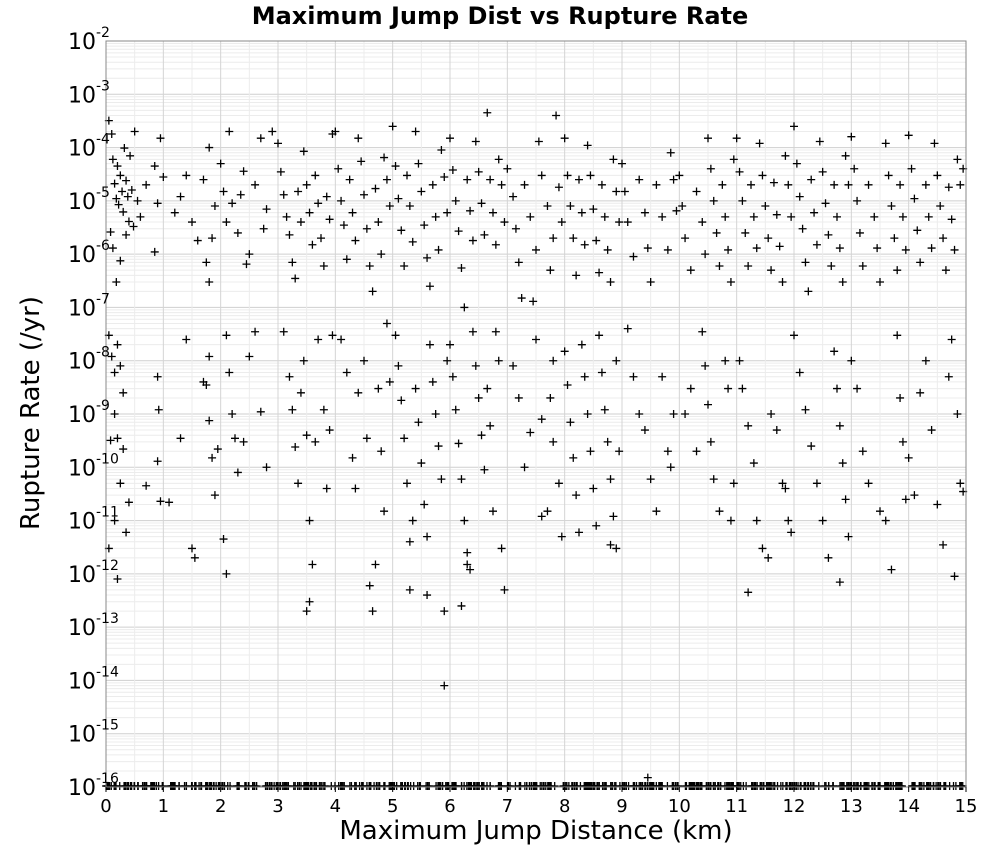  Describe the element at coordinates (89, 40) in the screenshot. I see `y-tick-label: 10⁻²` at that location.